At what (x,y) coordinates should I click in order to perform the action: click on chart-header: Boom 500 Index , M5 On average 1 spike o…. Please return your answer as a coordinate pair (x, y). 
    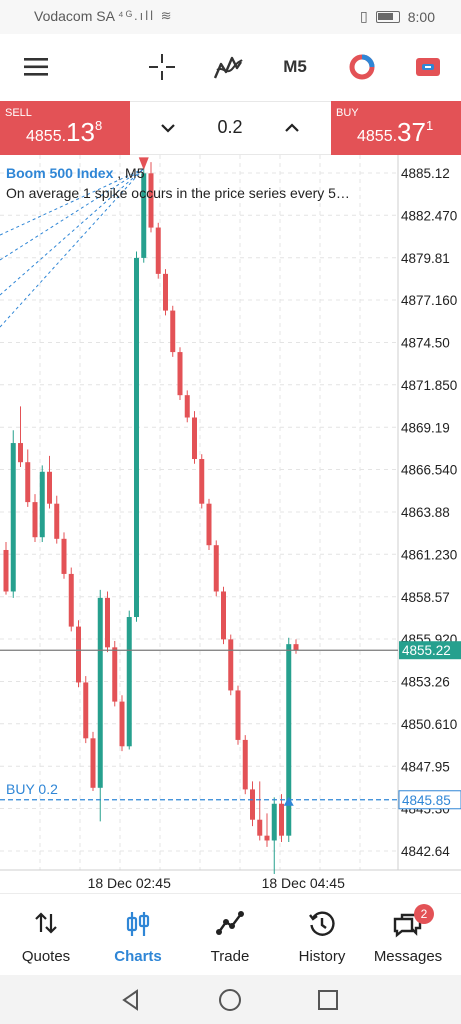
    Looking at the image, I should click on (201, 183).